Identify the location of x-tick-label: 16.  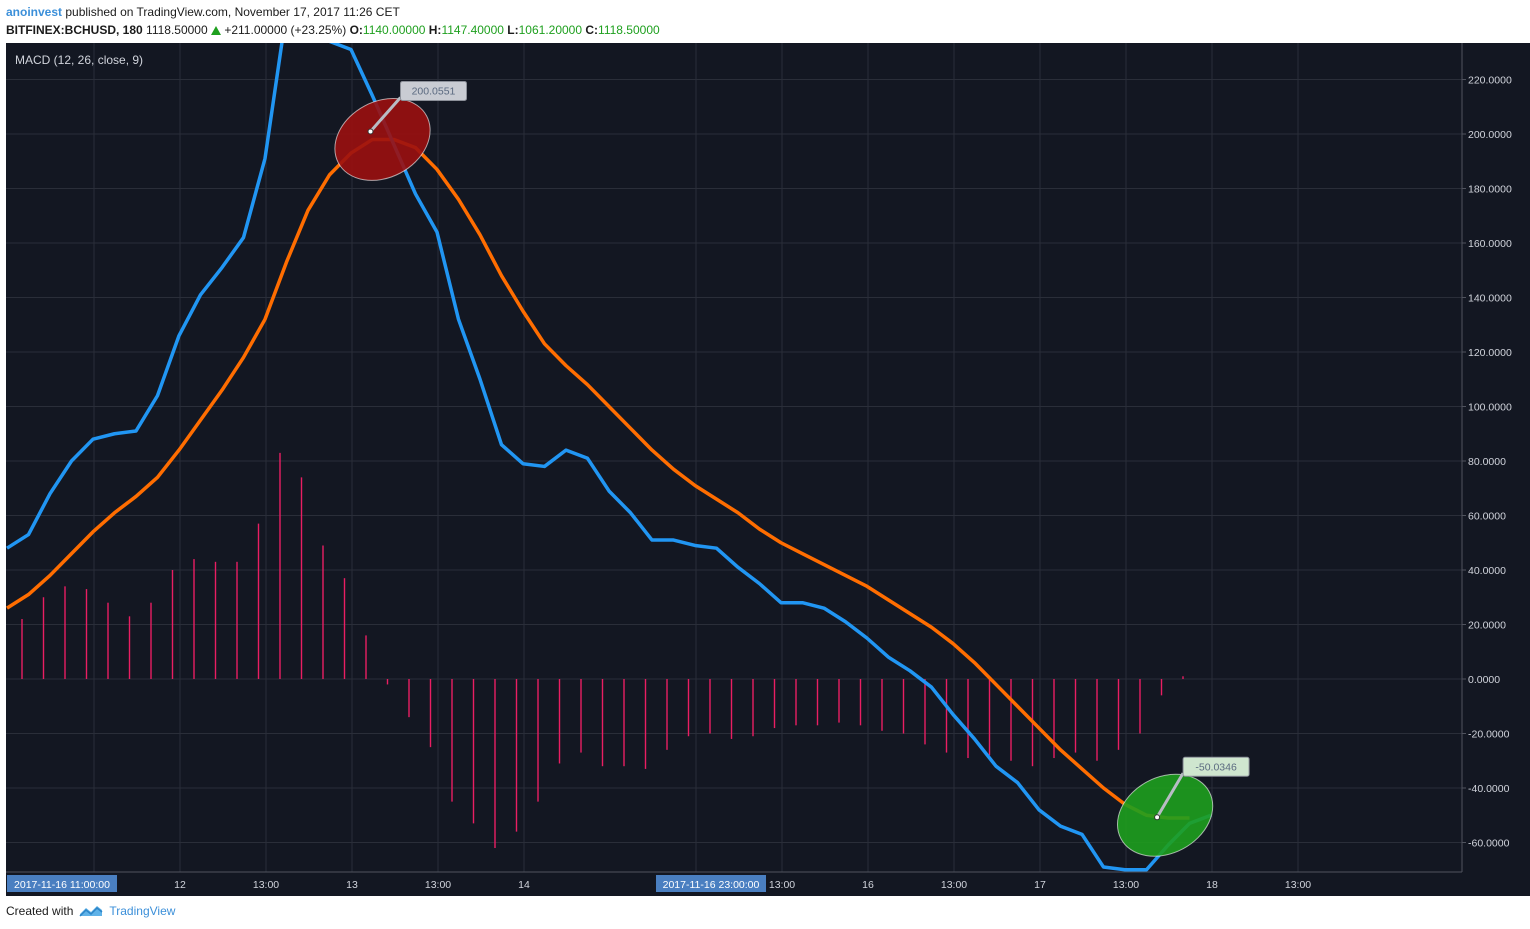
(868, 885).